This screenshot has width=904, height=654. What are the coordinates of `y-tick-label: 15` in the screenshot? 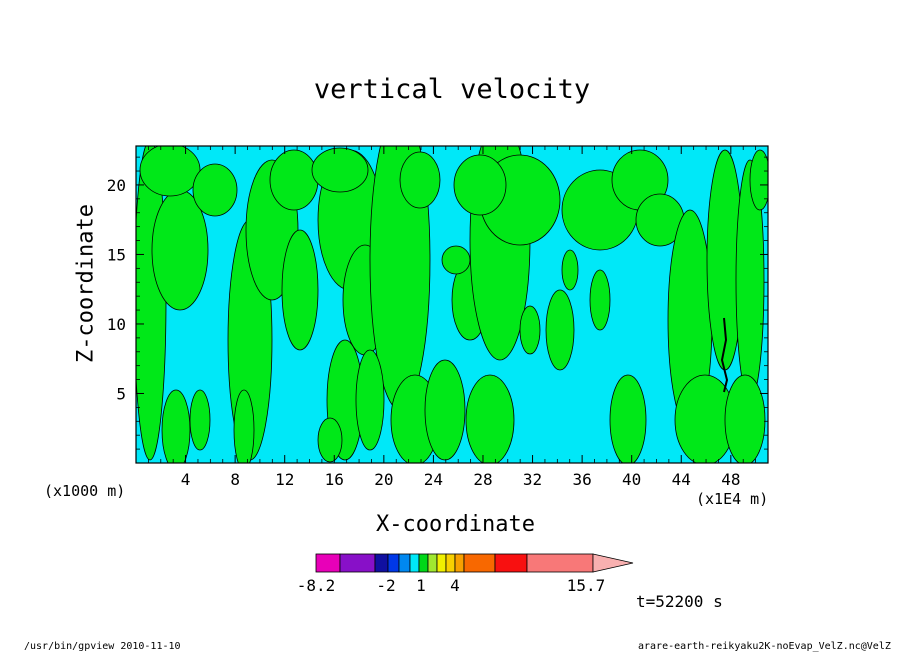 It's located at (116, 254).